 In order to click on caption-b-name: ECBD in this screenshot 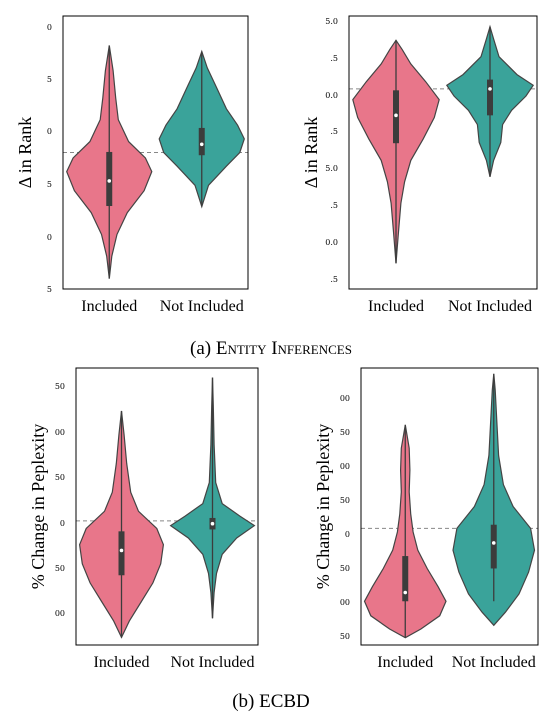, I will do `click(284, 701)`.